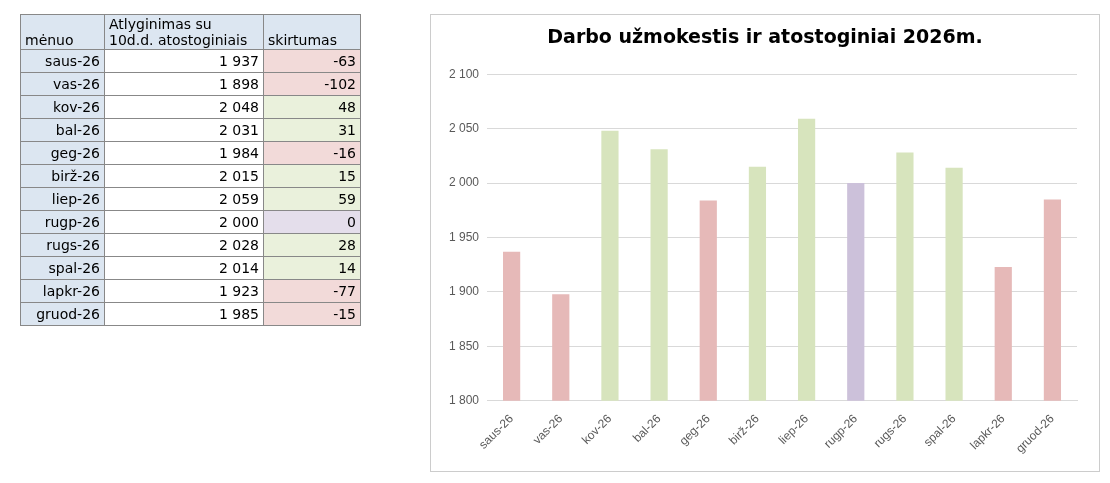  I want to click on text: 2 031, so click(184, 130).